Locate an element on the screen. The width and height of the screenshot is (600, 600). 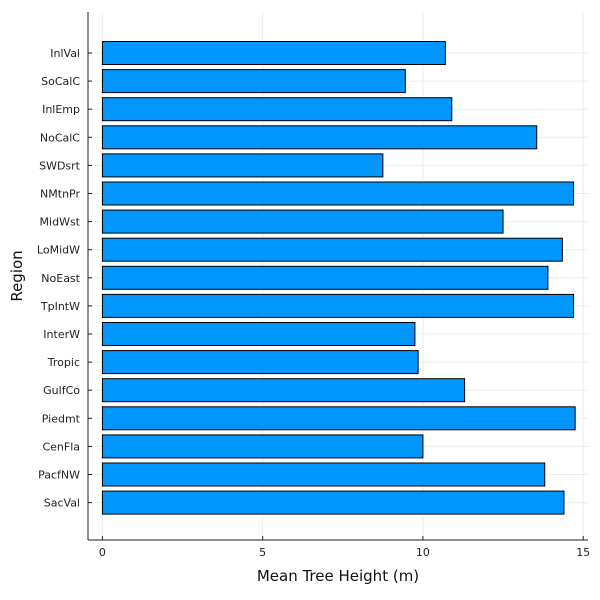
bar-LoMidW is located at coordinates (332, 249).